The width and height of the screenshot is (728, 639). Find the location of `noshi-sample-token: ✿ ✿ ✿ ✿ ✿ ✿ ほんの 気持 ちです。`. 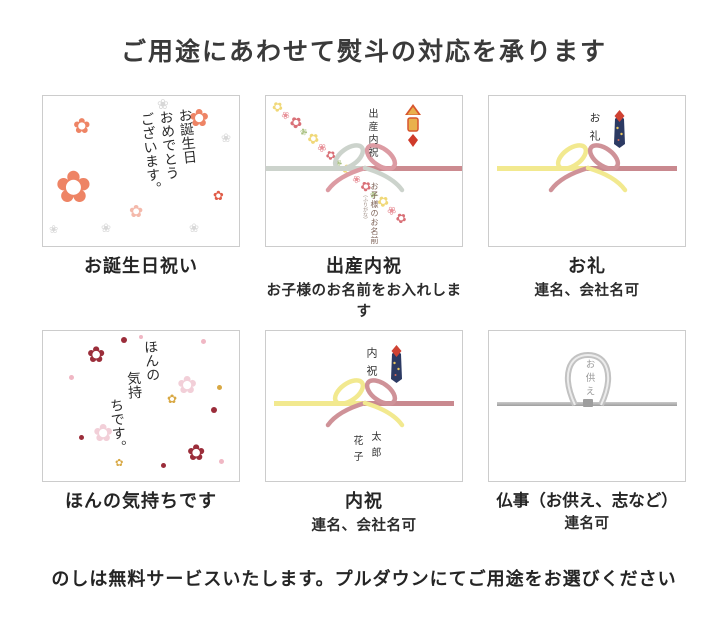

noshi-sample-token: ✿ ✿ ✿ ✿ ✿ ✿ ほんの 気持 ちです。 is located at coordinates (141, 406).